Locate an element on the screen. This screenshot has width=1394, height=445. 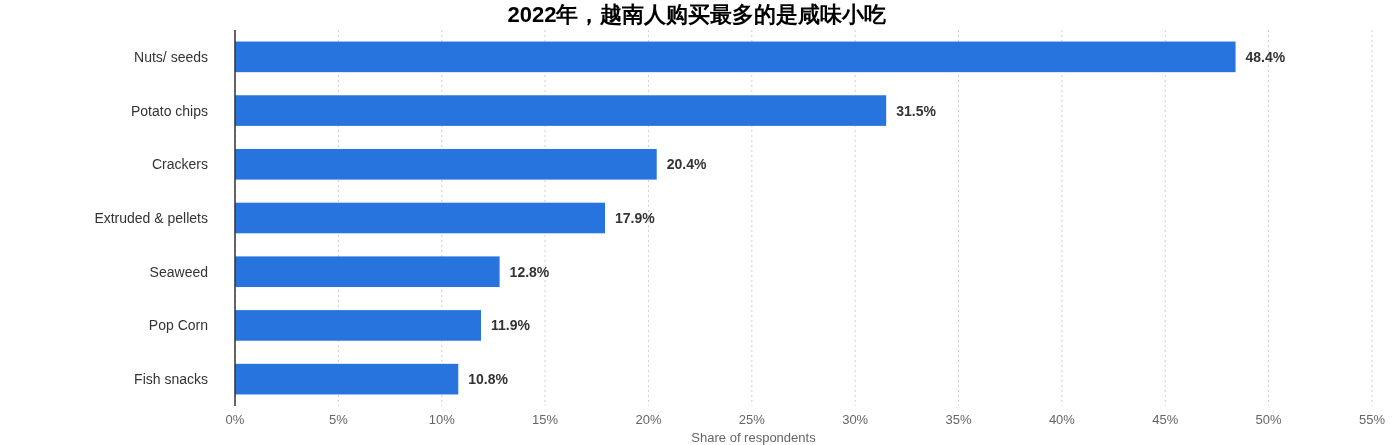
data-label: 12.8% is located at coordinates (529, 271).